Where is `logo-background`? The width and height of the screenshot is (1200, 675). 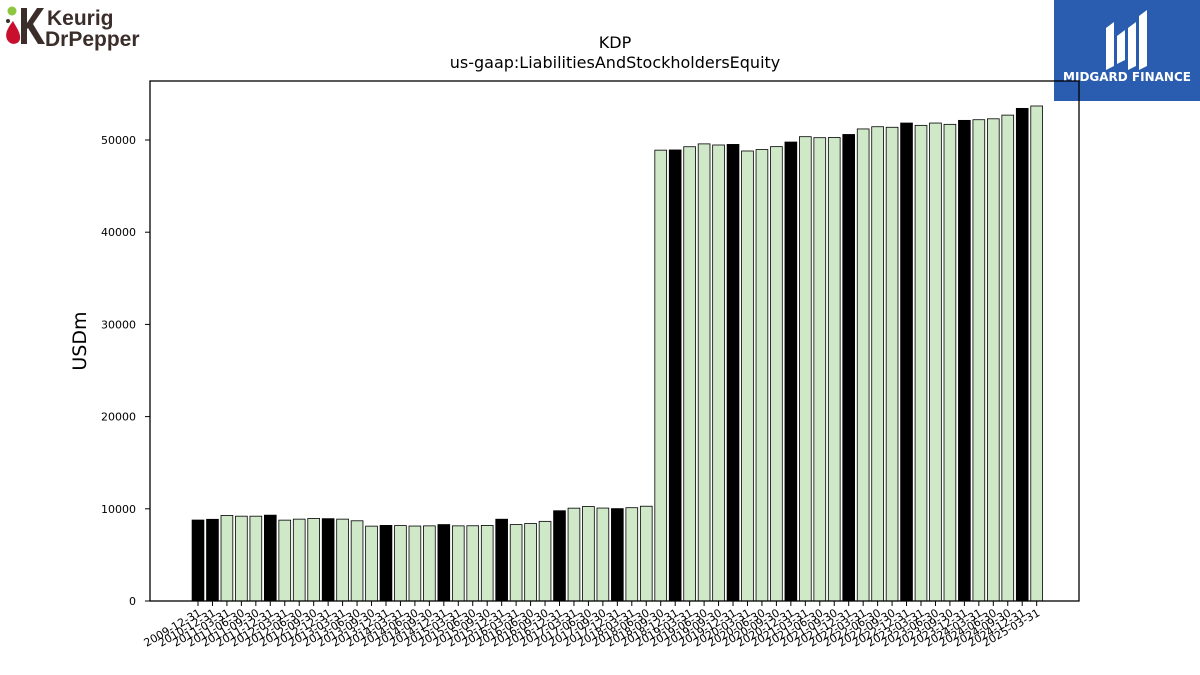 logo-background is located at coordinates (1127, 50).